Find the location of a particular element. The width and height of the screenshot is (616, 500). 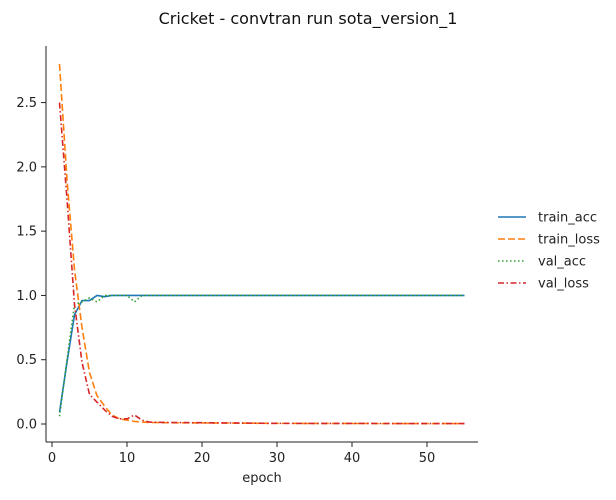

y-tick-label: 0.0 is located at coordinates (26, 425).